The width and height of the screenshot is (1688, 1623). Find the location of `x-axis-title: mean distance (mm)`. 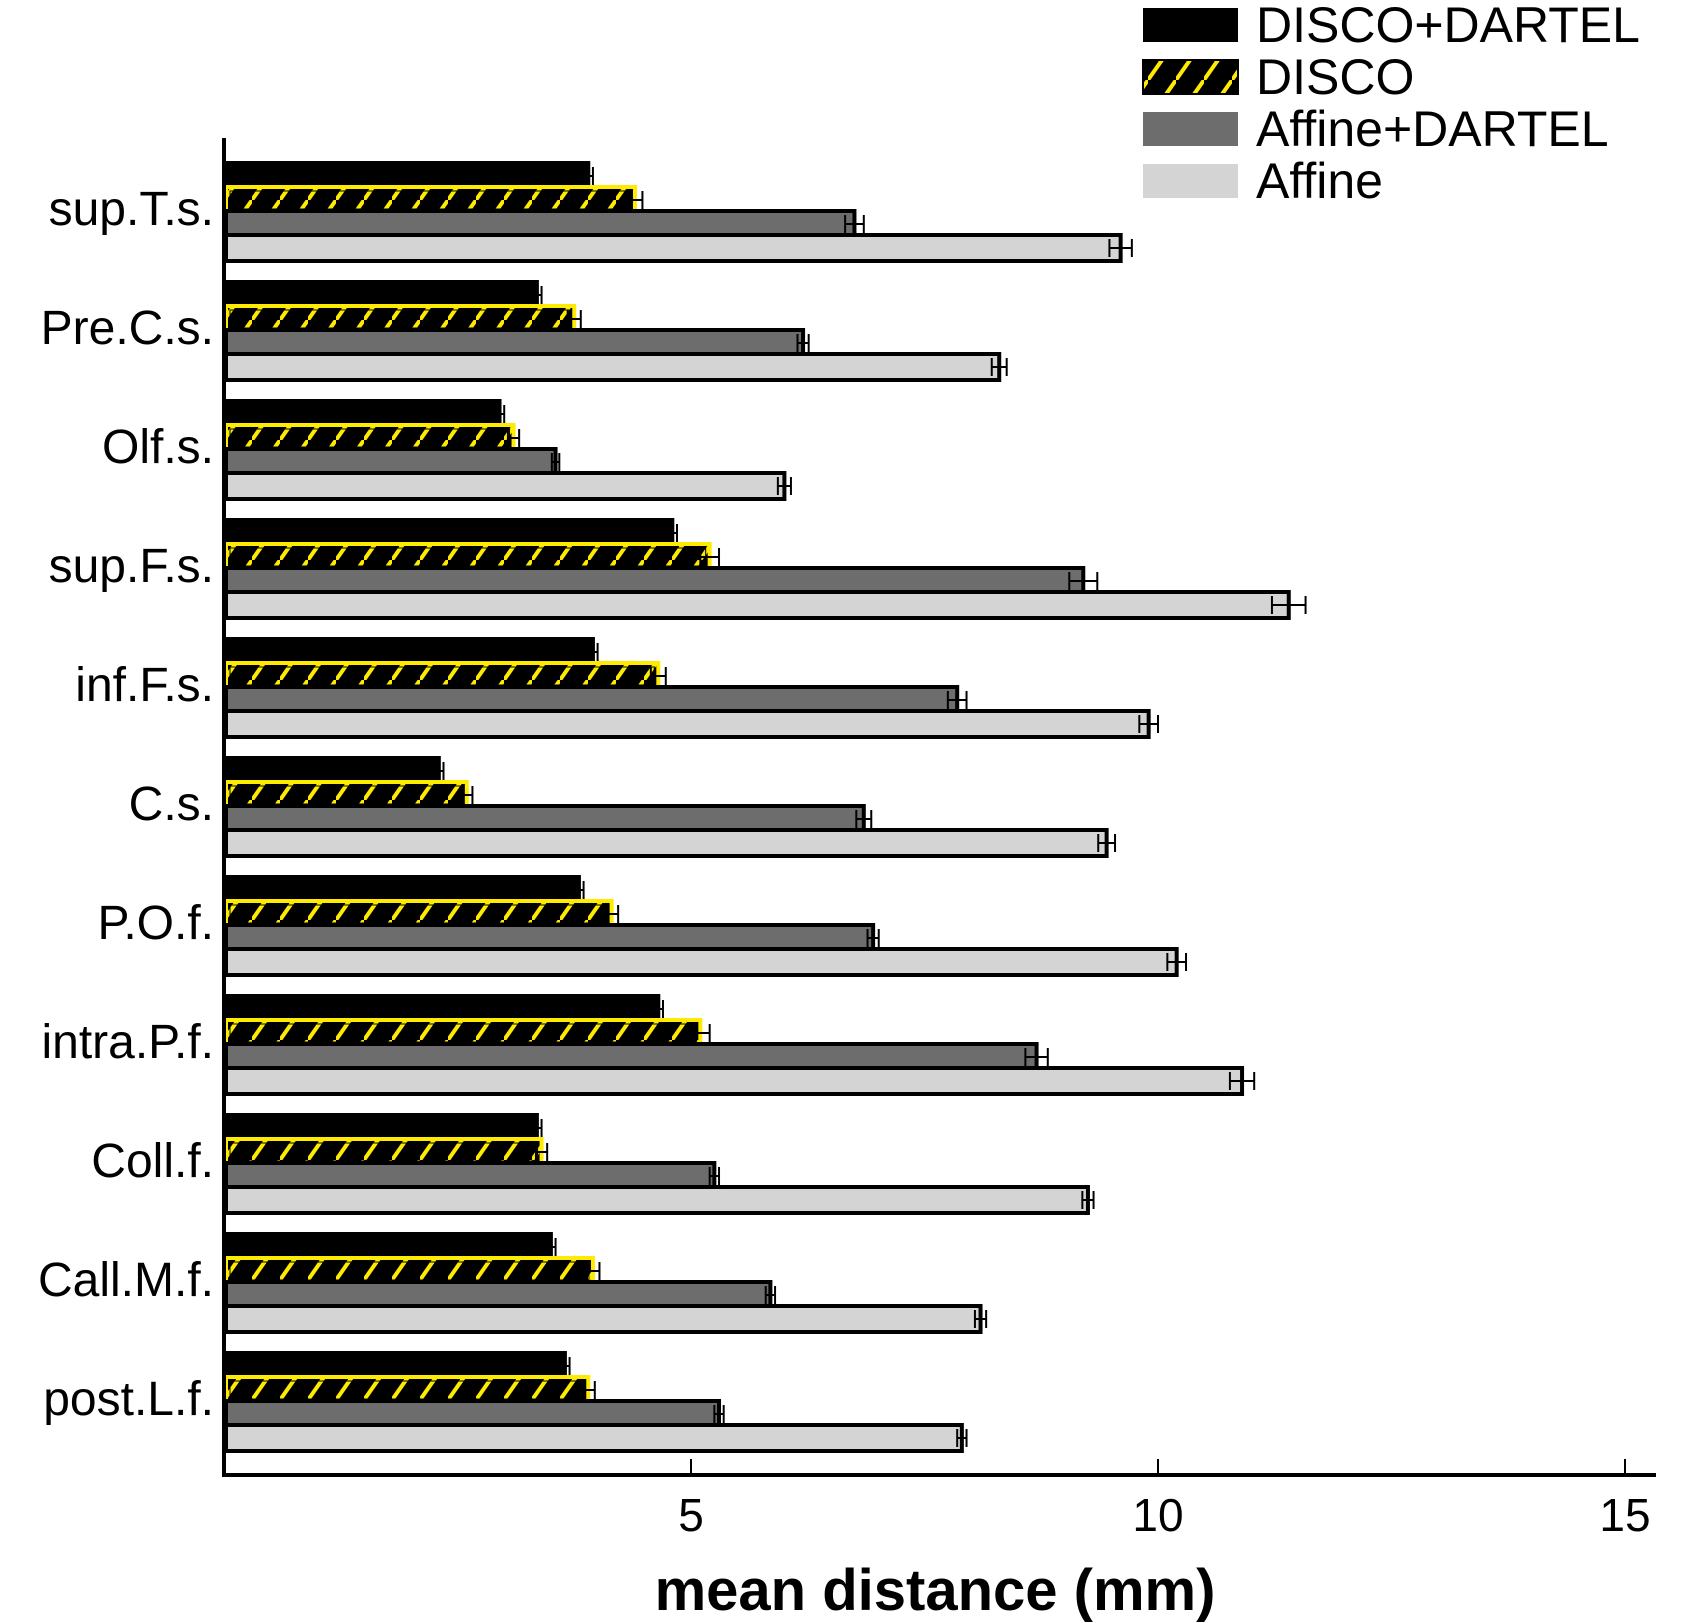

x-axis-title: mean distance (mm) is located at coordinates (935, 1590).